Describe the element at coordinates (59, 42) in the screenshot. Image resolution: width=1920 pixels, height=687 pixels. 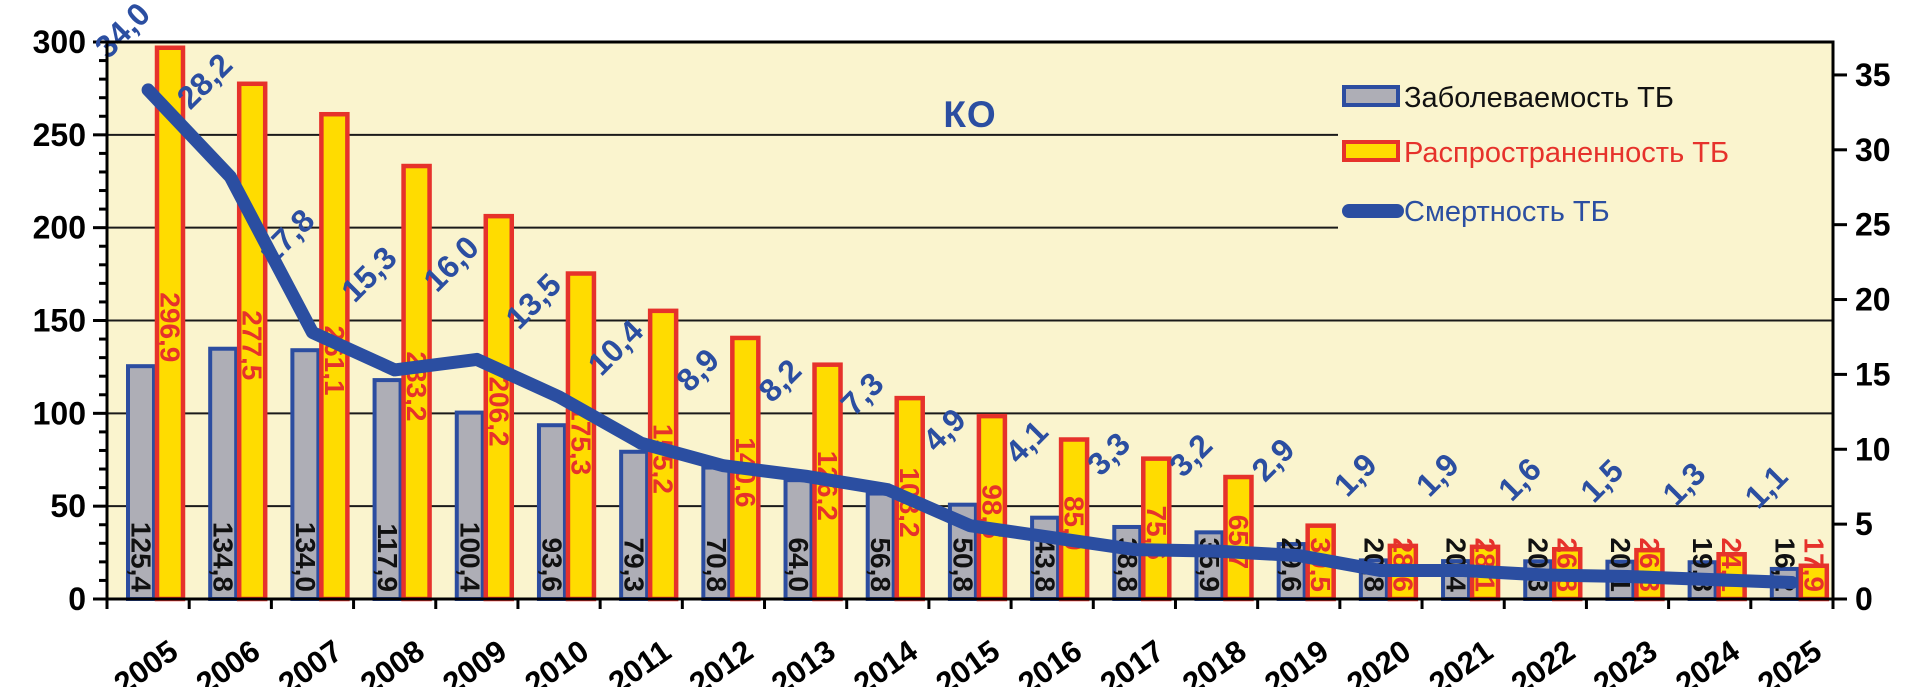
I see `left-axis-label: 300` at that location.